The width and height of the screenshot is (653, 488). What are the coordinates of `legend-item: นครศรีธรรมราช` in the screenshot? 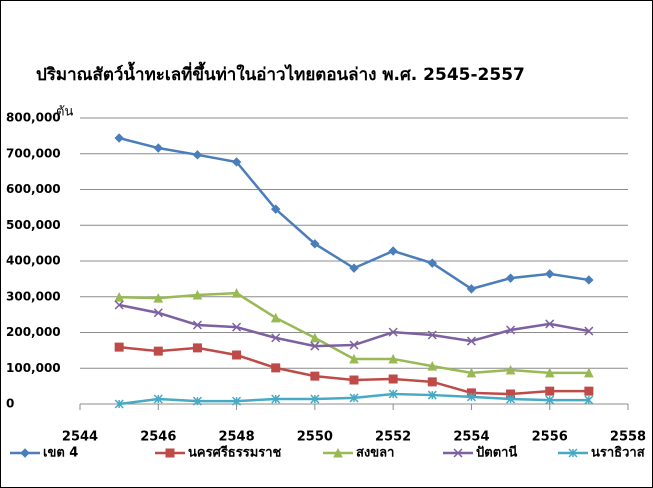 It's located at (218, 453).